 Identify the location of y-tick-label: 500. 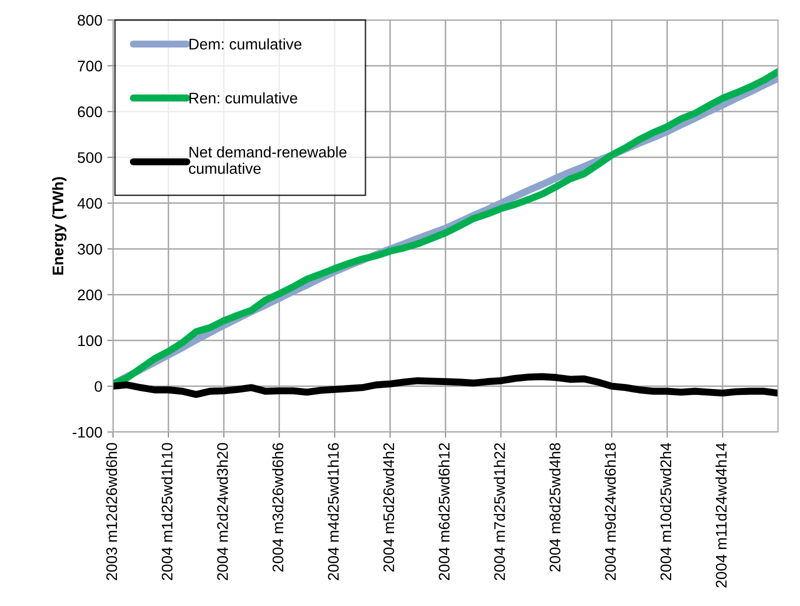
(90, 158).